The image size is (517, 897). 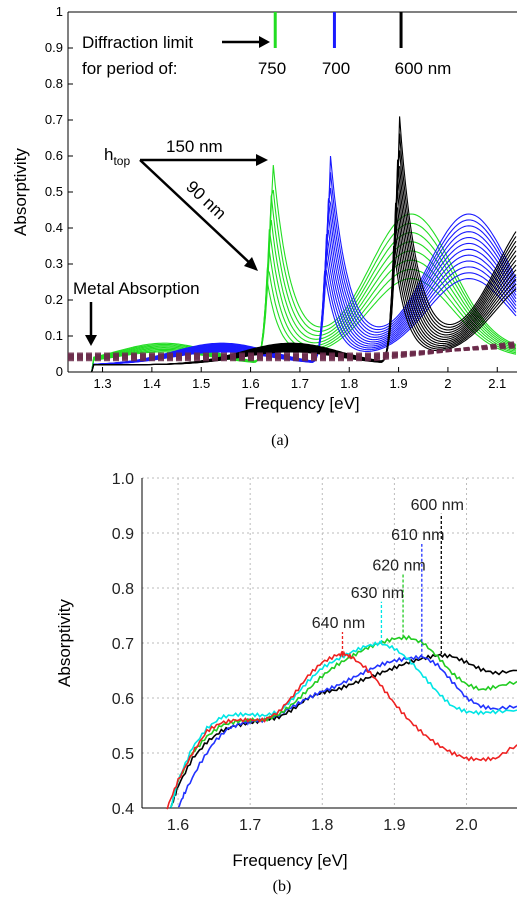 I want to click on series-curve-640-nm, so click(x=341, y=730).